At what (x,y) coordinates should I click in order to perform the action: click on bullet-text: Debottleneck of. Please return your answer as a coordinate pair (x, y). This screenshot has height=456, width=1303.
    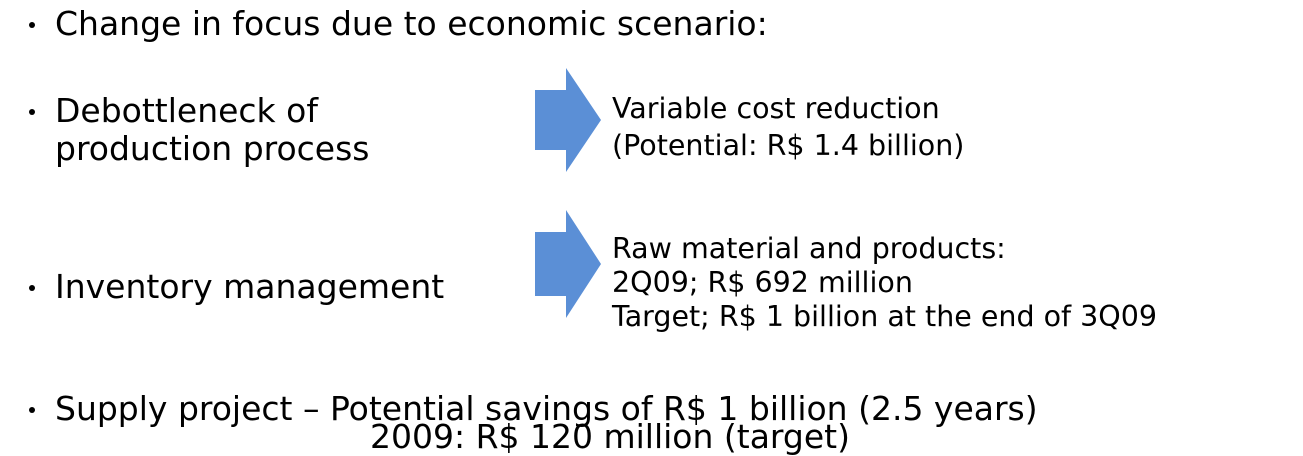
    Looking at the image, I should click on (187, 110).